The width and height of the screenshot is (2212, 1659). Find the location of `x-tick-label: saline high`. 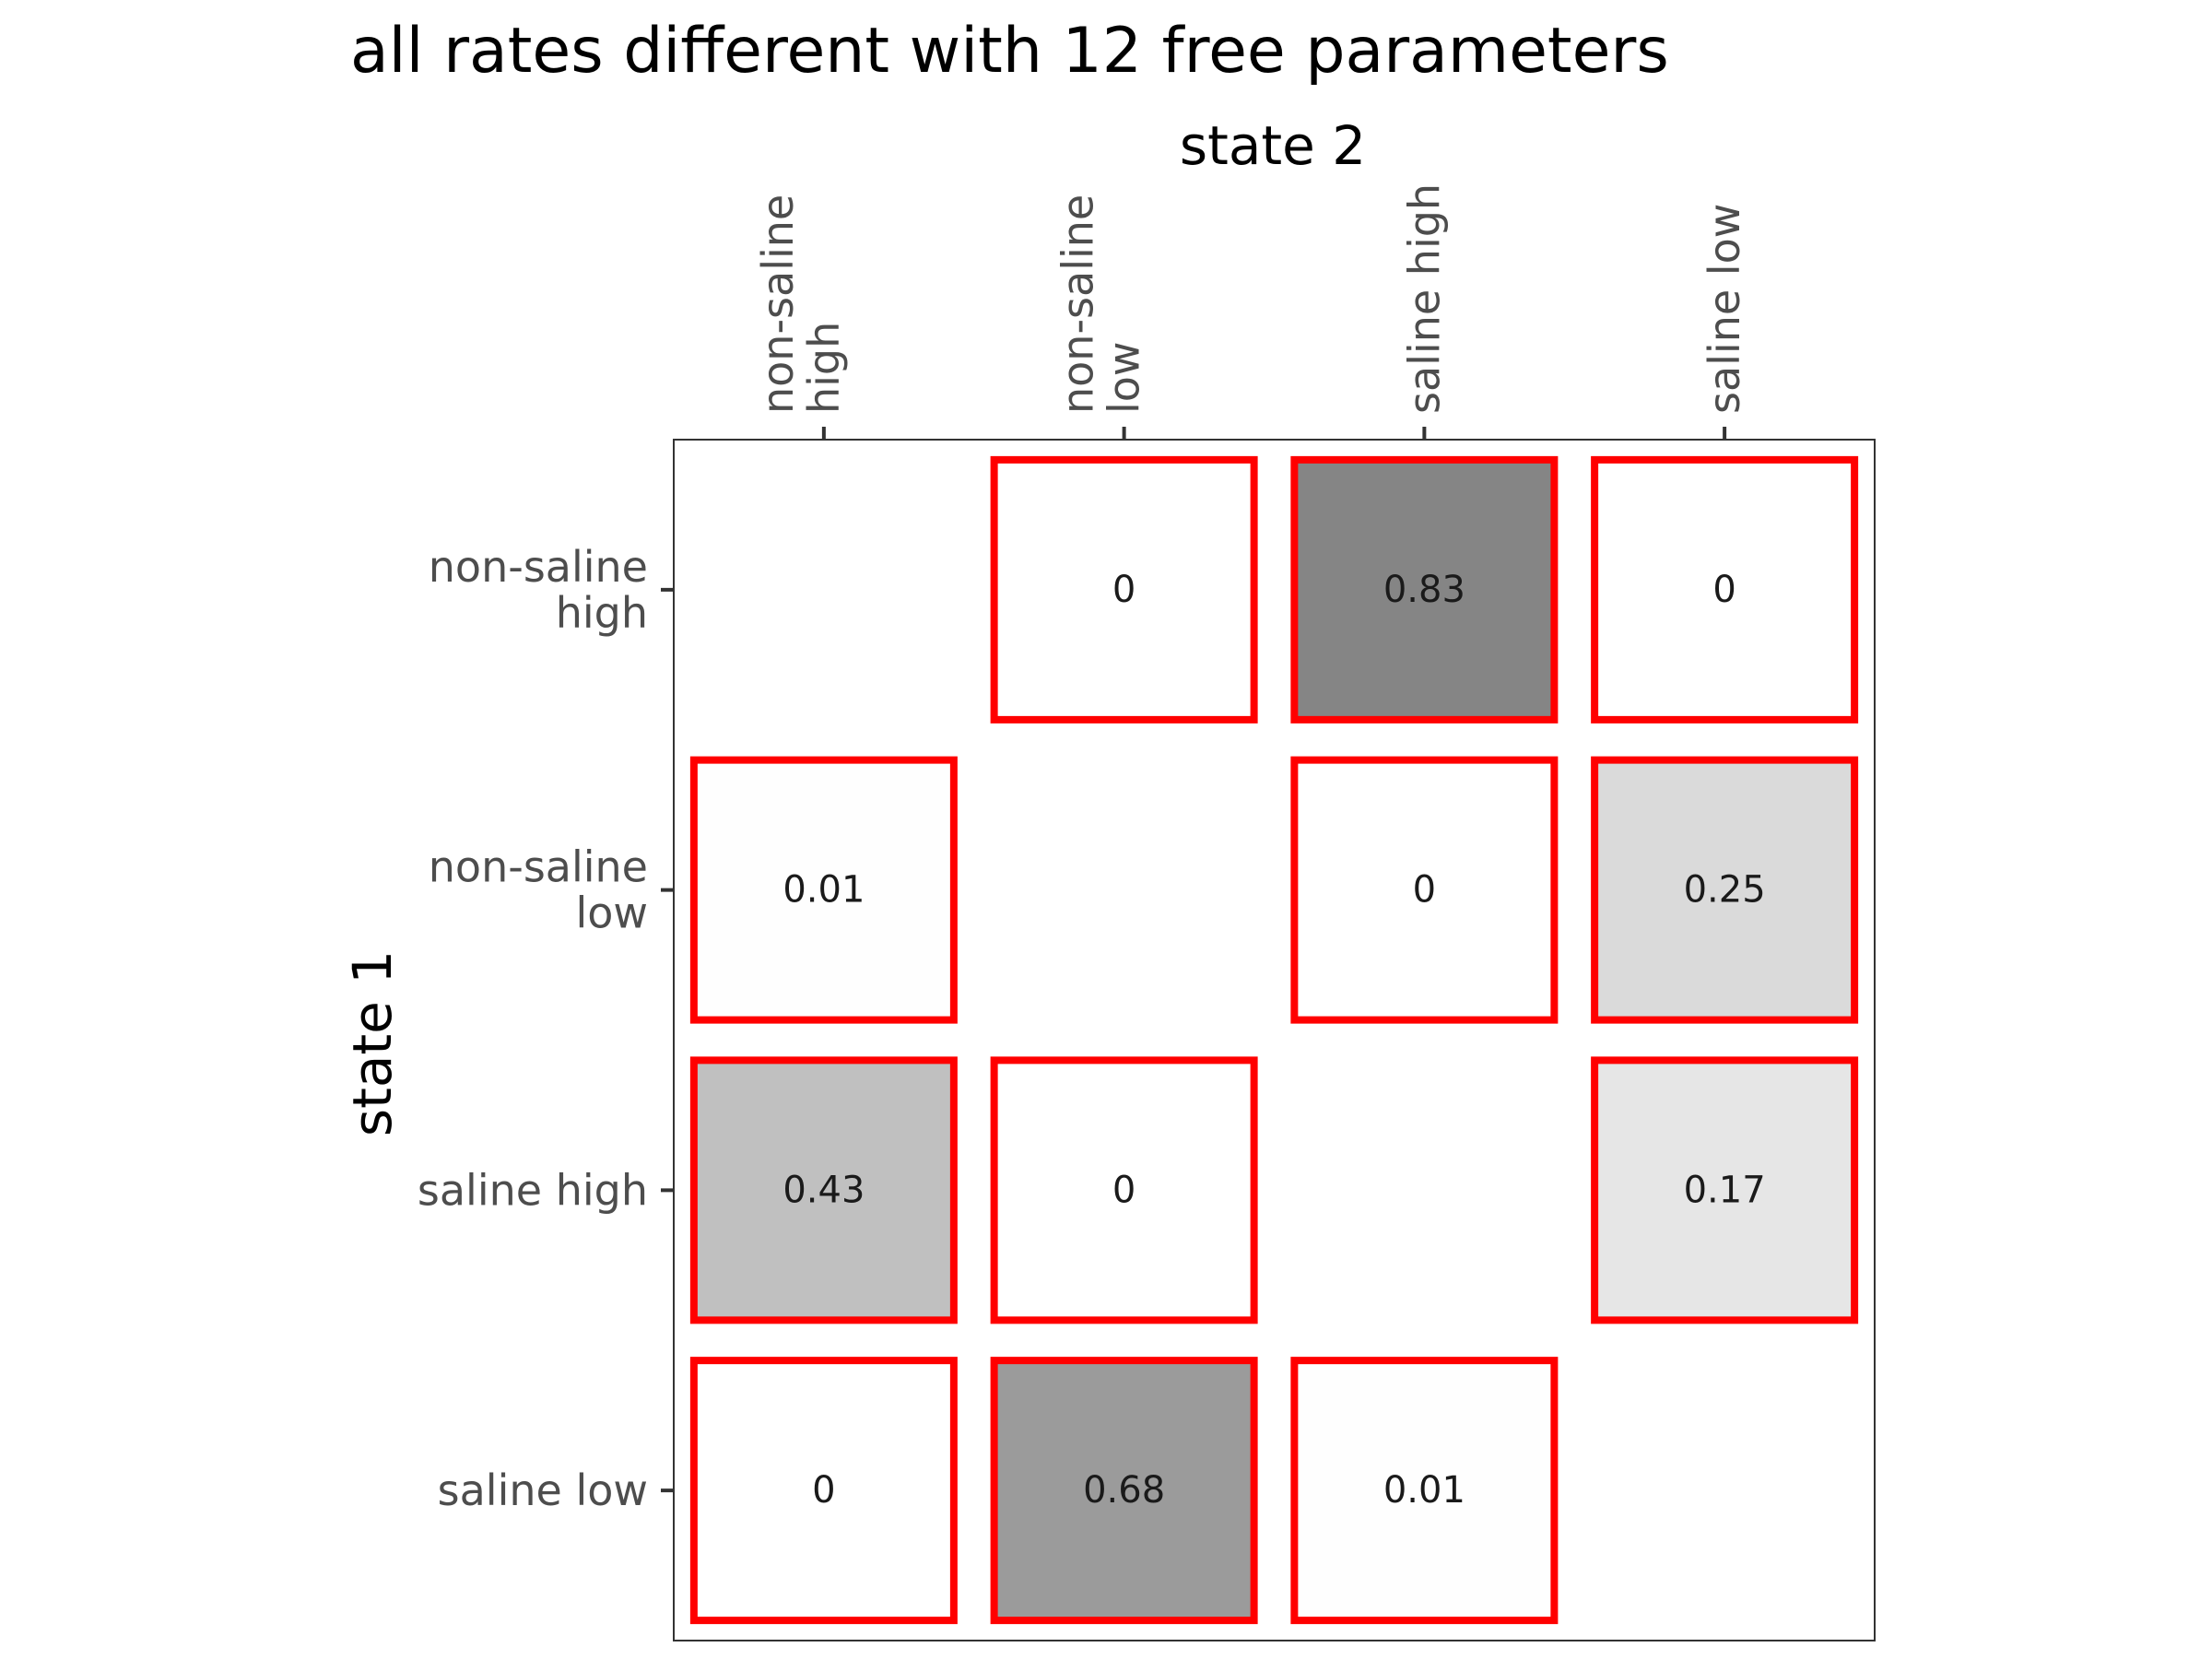

x-tick-label: saline high is located at coordinates (1424, 298).